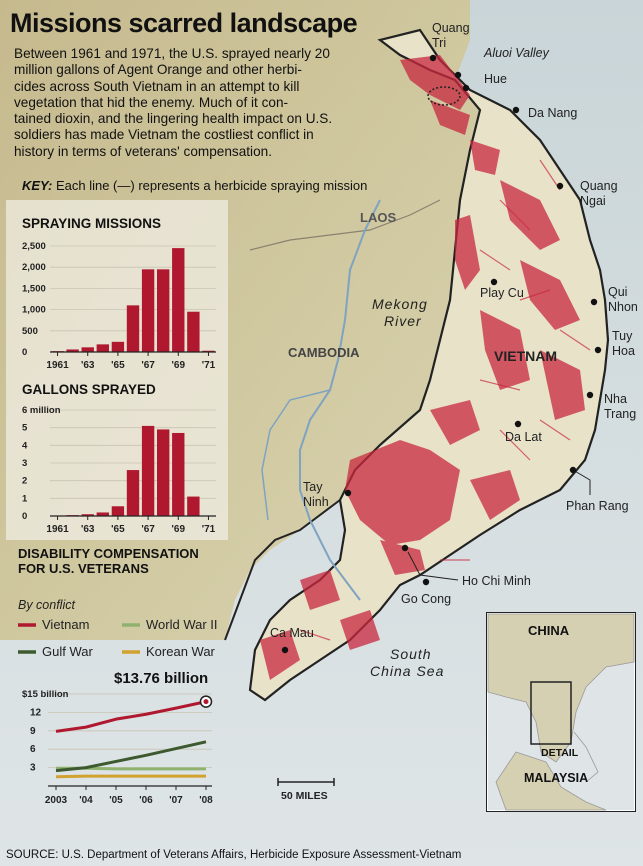 This screenshot has height=866, width=643. I want to click on mekong-river, so click(340, 400).